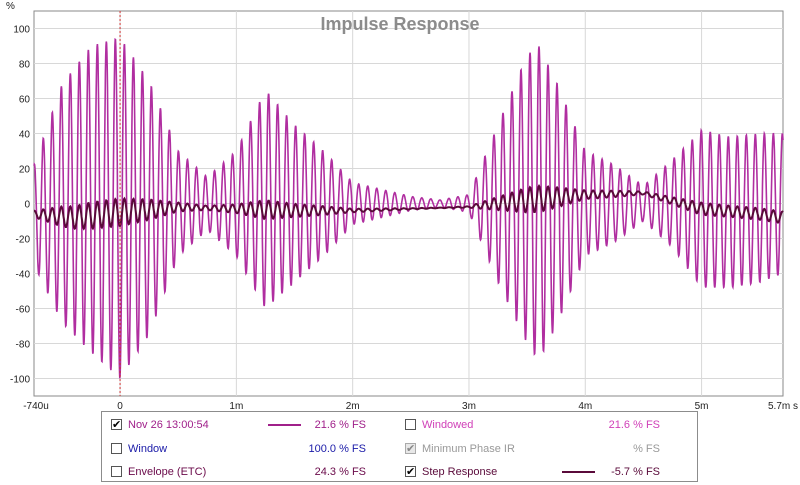  I want to click on y-tick-label: 100, so click(21, 30).